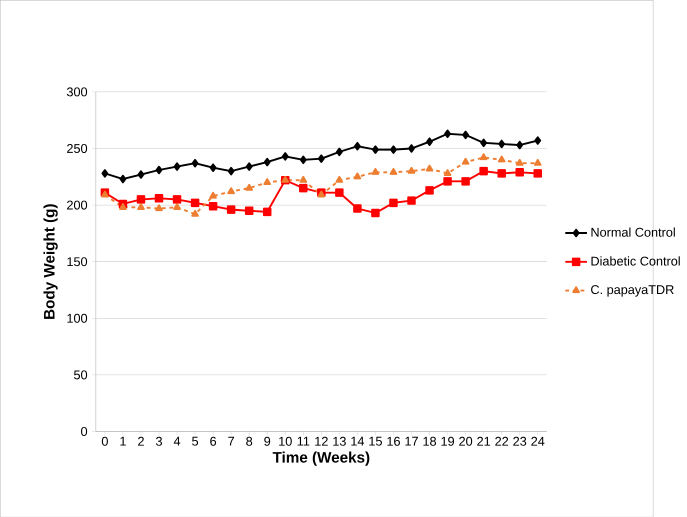 The image size is (687, 517). I want to click on x-tick-label: 18, so click(429, 441).